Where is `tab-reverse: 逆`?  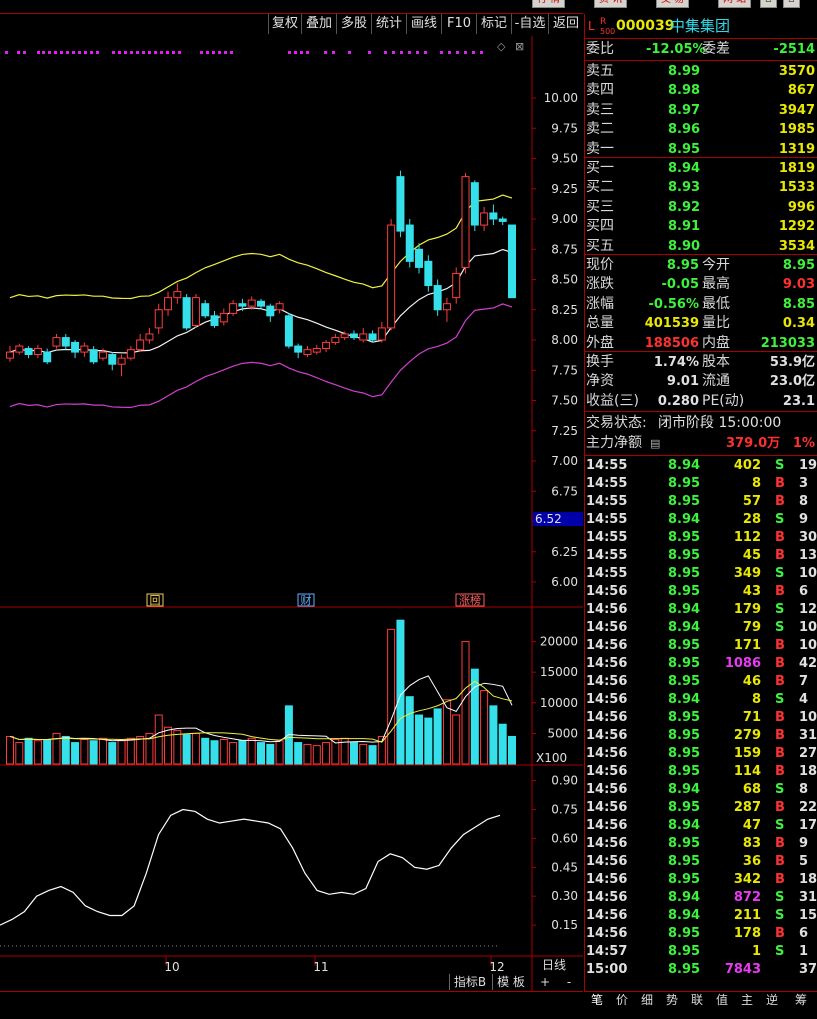 tab-reverse: 逆 is located at coordinates (771, 1000).